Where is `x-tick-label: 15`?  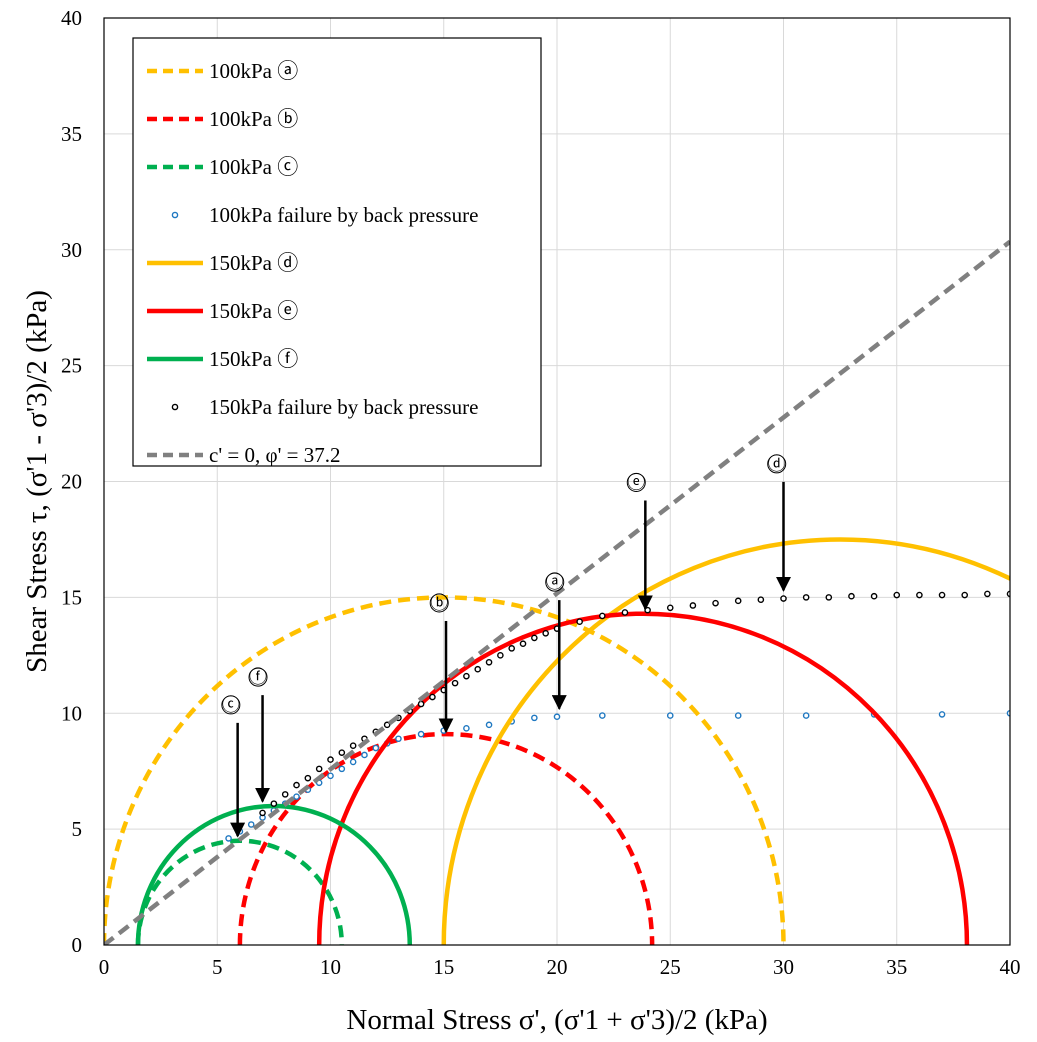
x-tick-label: 15 is located at coordinates (443, 967).